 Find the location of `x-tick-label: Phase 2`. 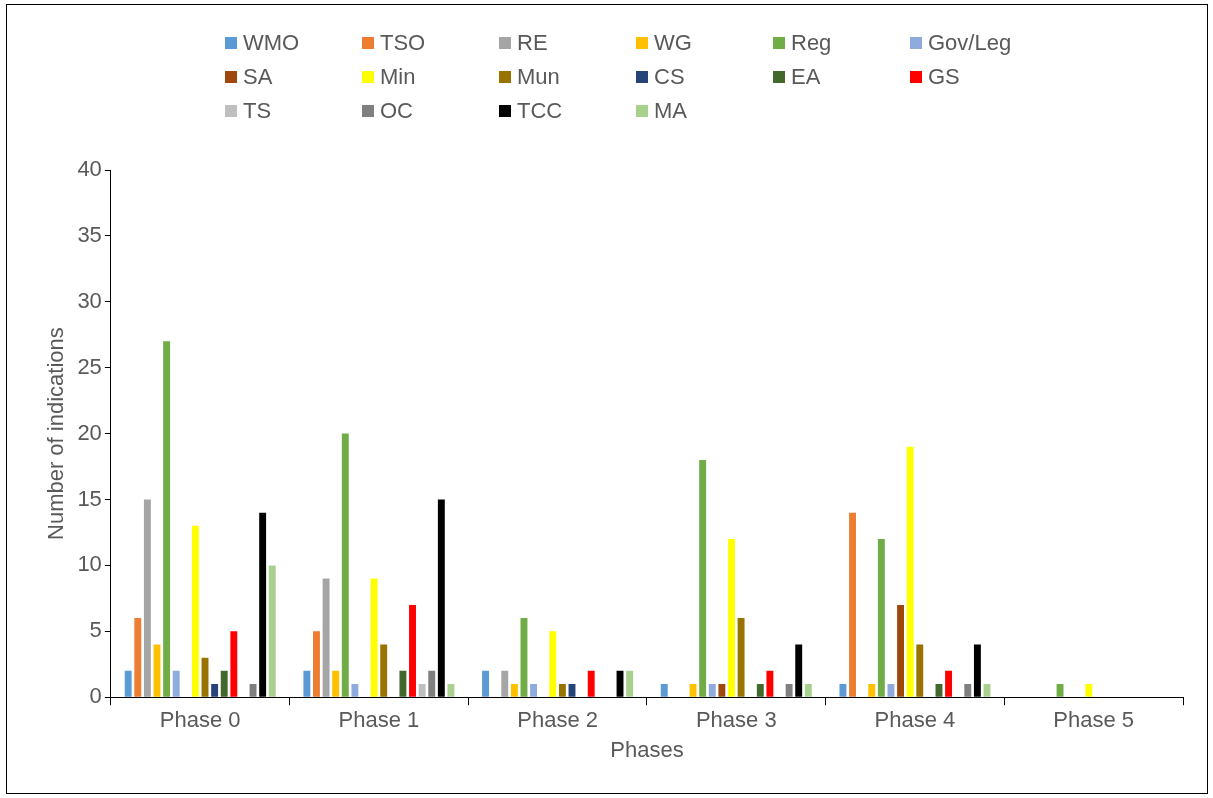

x-tick-label: Phase 2 is located at coordinates (557, 720).